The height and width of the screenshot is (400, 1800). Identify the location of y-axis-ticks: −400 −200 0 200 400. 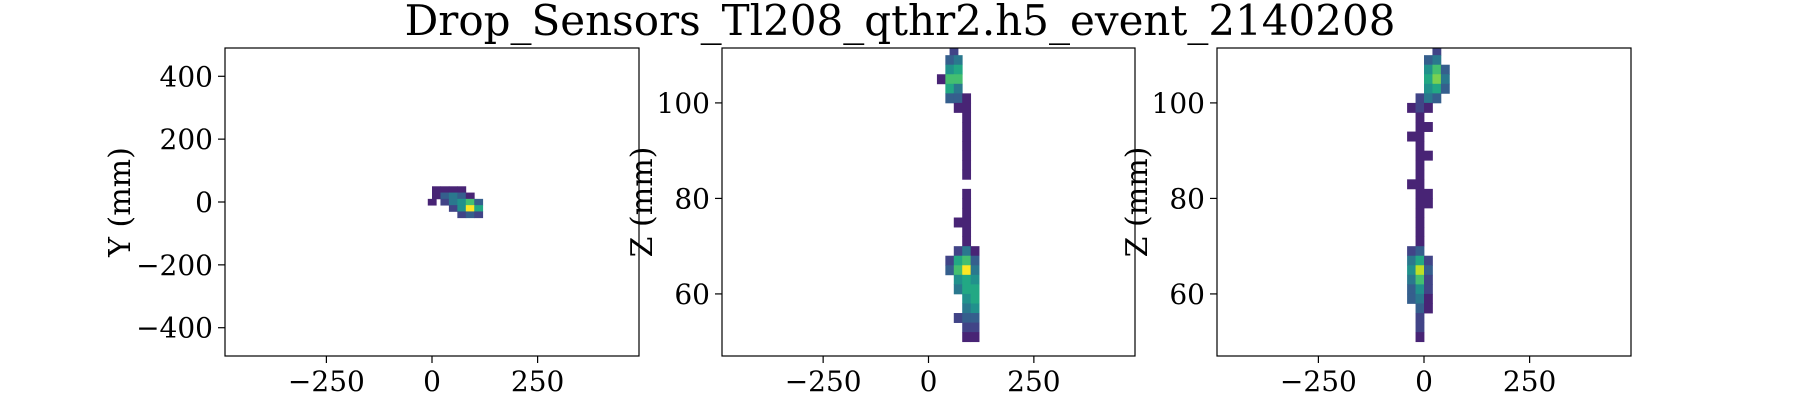
(180, 202).